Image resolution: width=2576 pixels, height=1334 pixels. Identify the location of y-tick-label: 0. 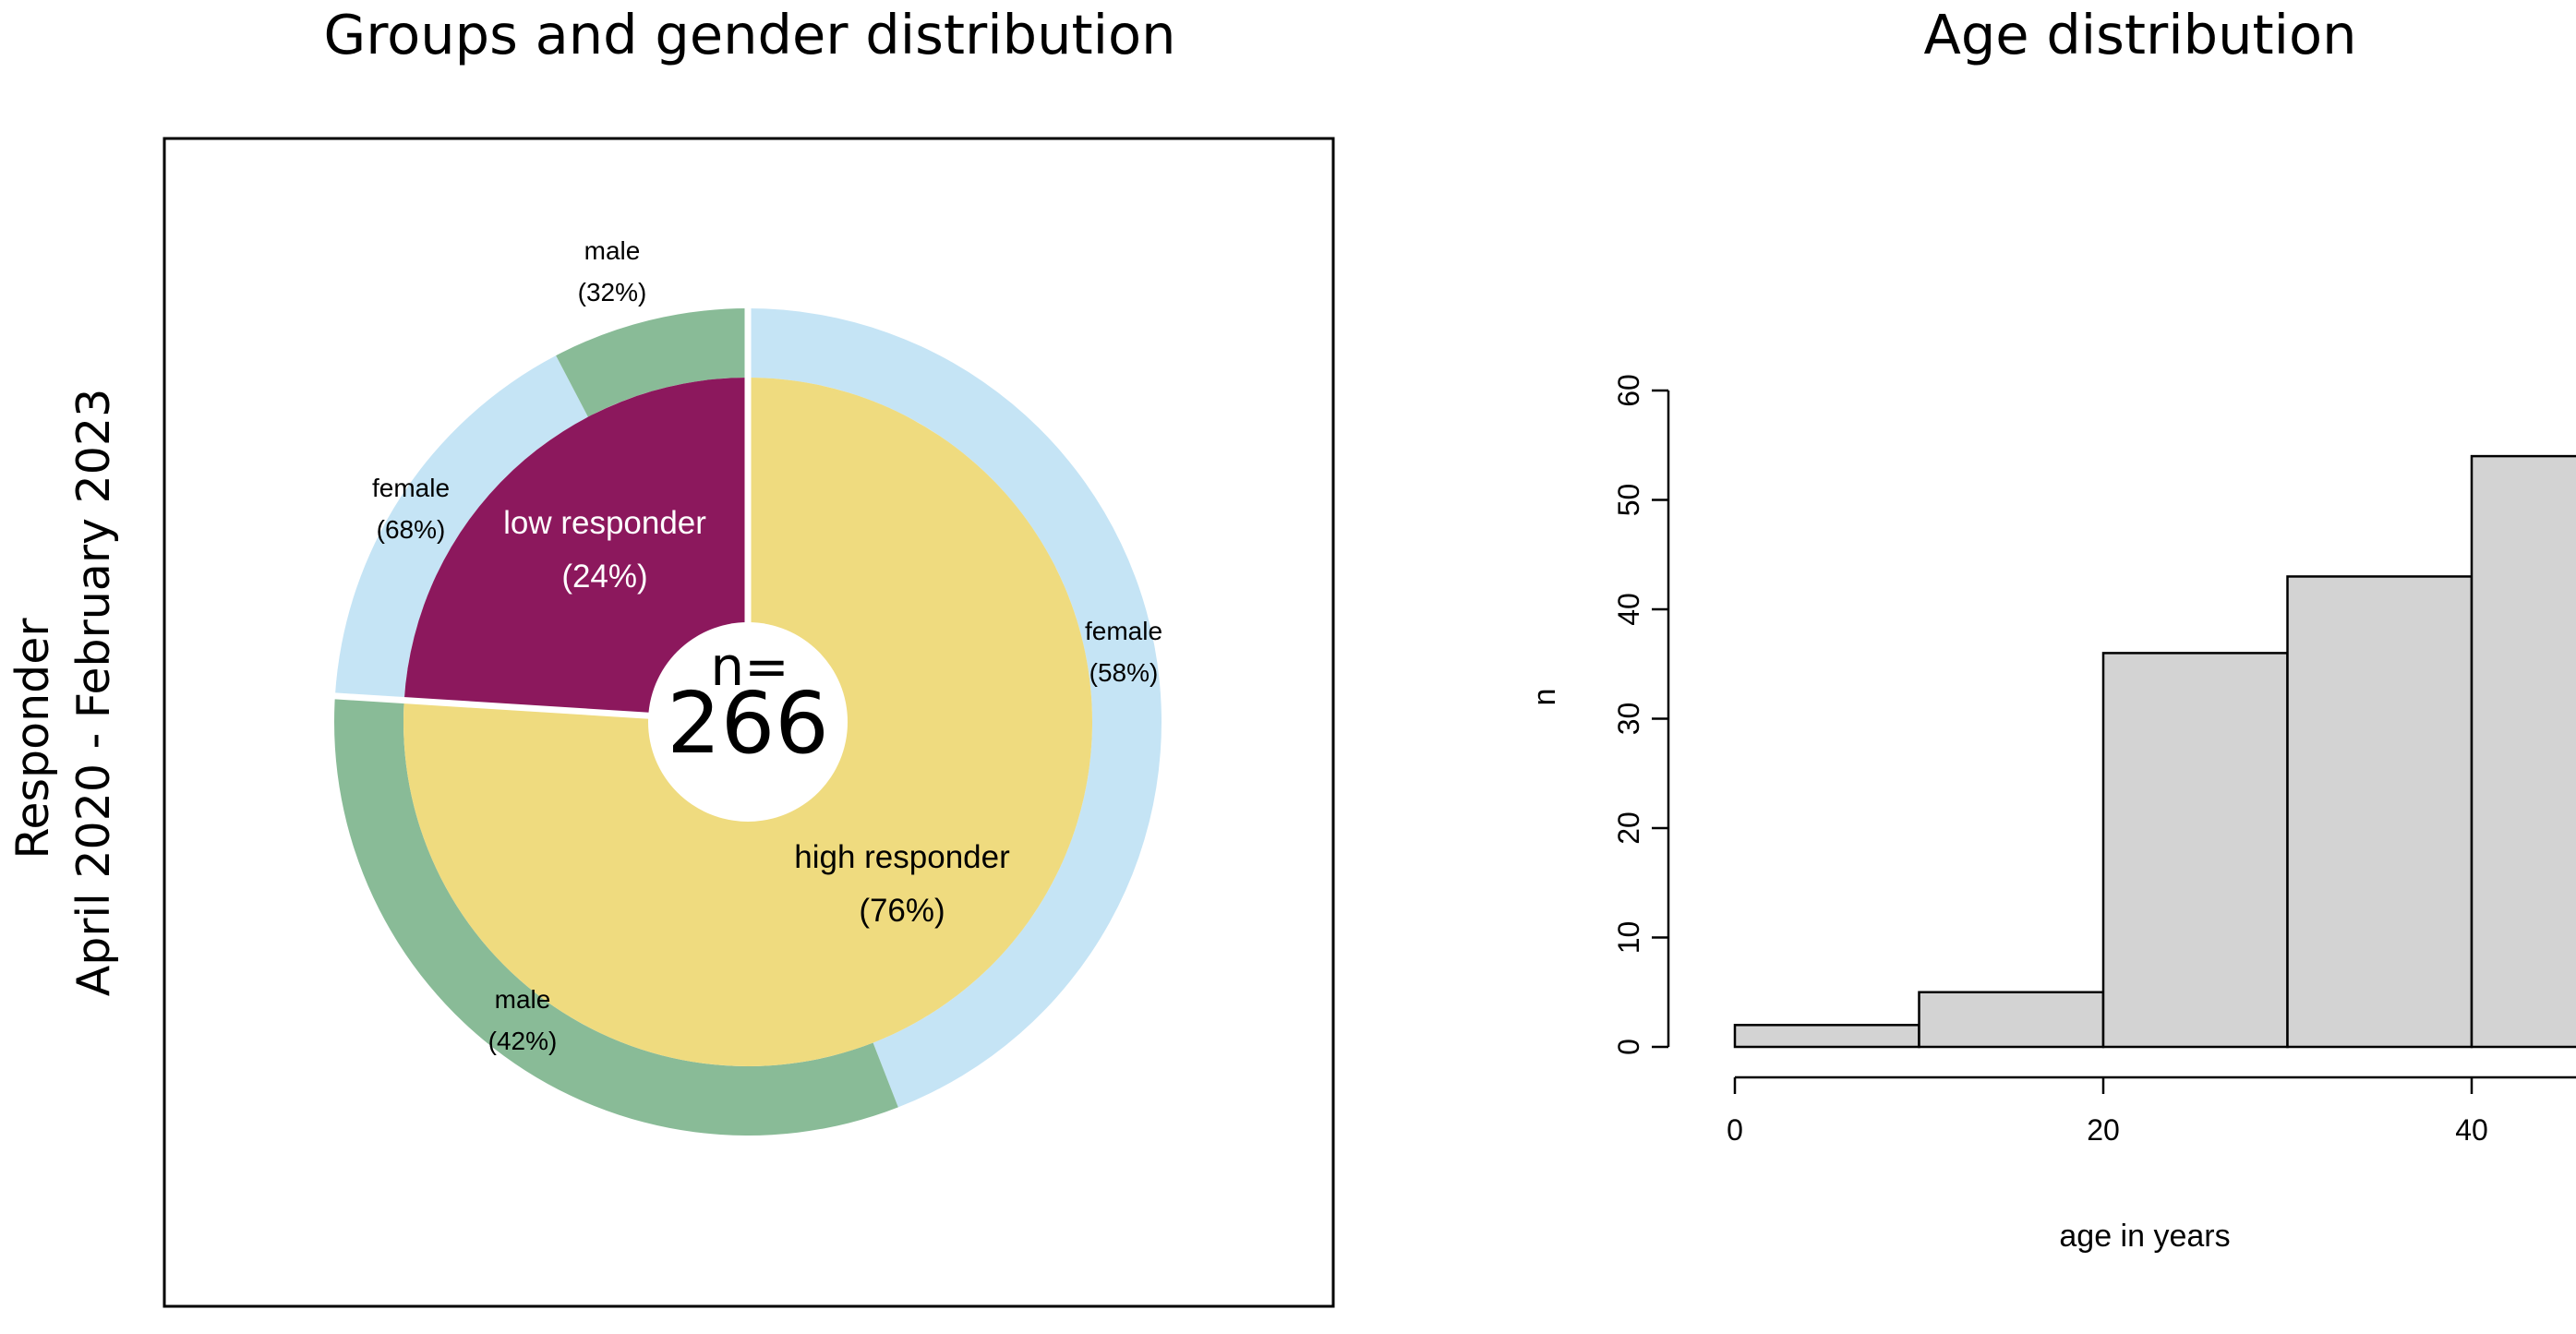
(1628, 1047).